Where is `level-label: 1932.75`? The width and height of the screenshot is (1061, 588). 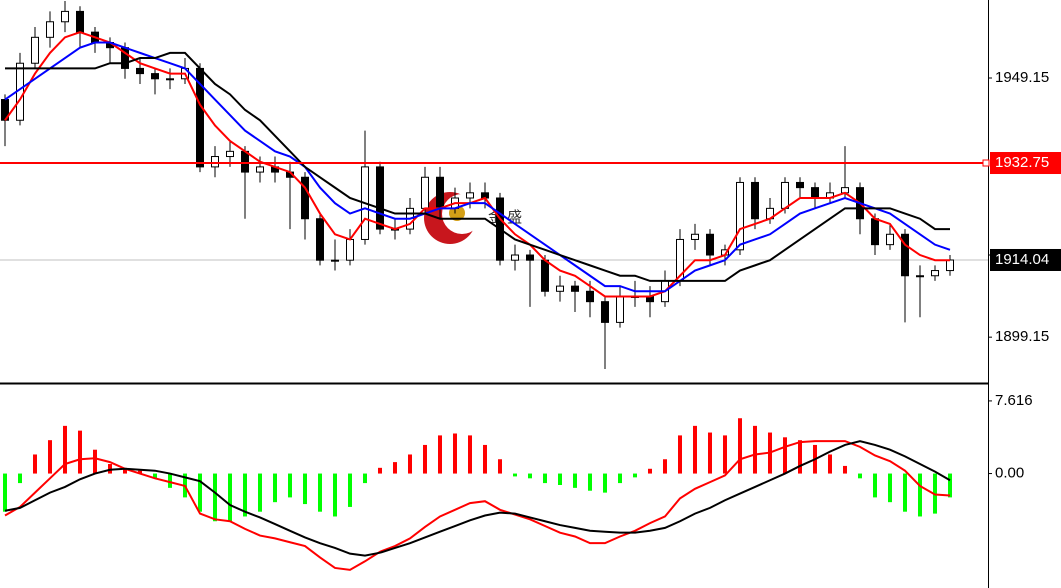 level-label: 1932.75 is located at coordinates (1022, 162).